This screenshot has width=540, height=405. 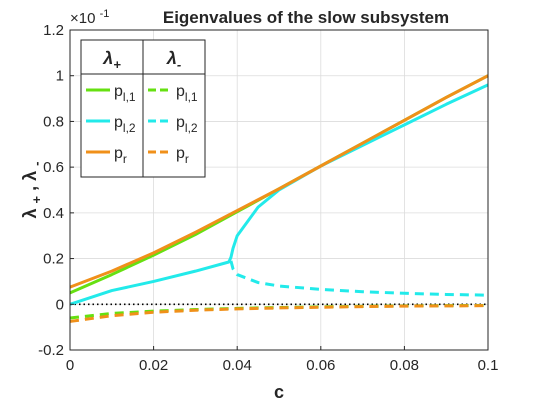 I want to click on legend-column-header: λ-, so click(x=173, y=60).